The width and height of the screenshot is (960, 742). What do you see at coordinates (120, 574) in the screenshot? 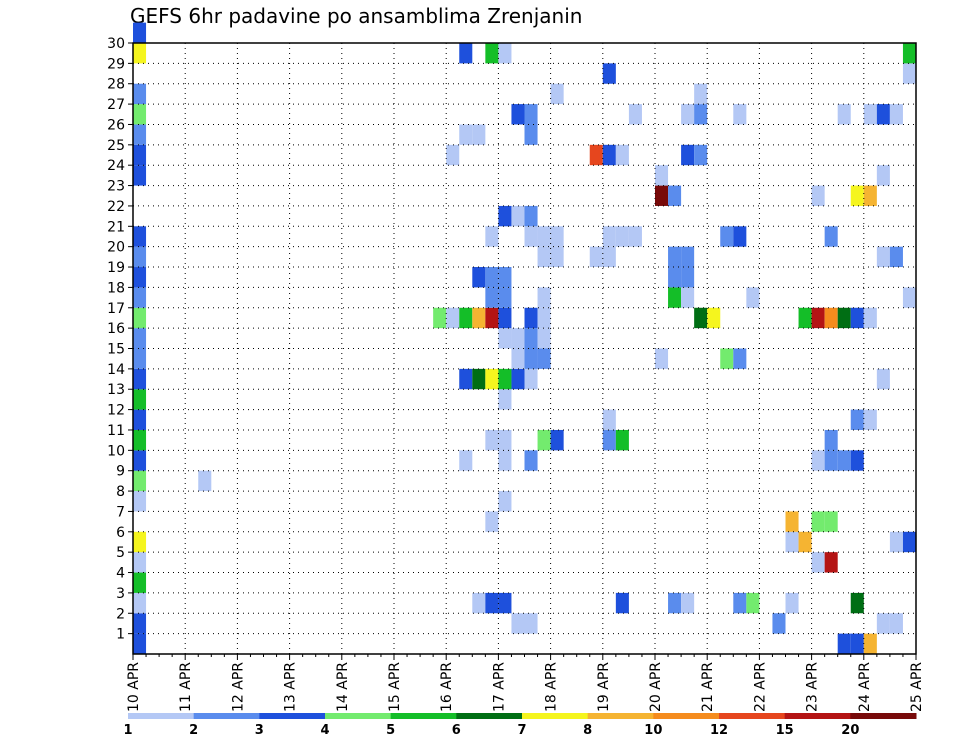
I see `y-tick-label: 4` at bounding box center [120, 574].